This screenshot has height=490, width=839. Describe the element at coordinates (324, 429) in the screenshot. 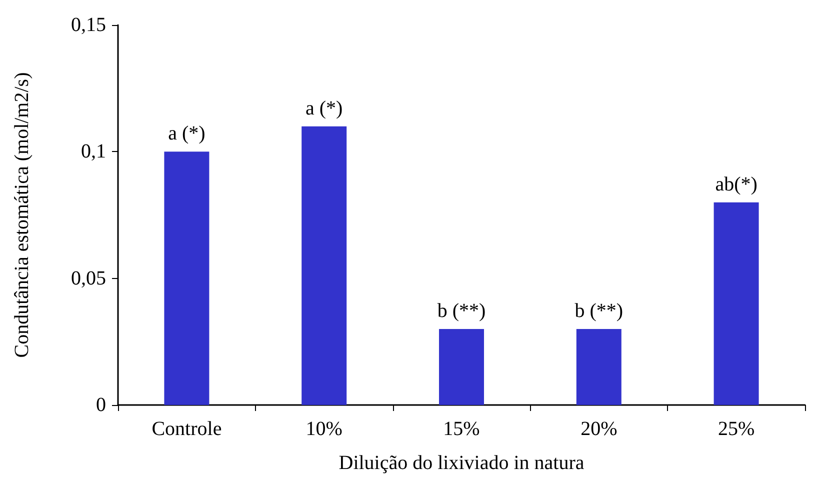

I see `x-tick-label: 10%` at that location.